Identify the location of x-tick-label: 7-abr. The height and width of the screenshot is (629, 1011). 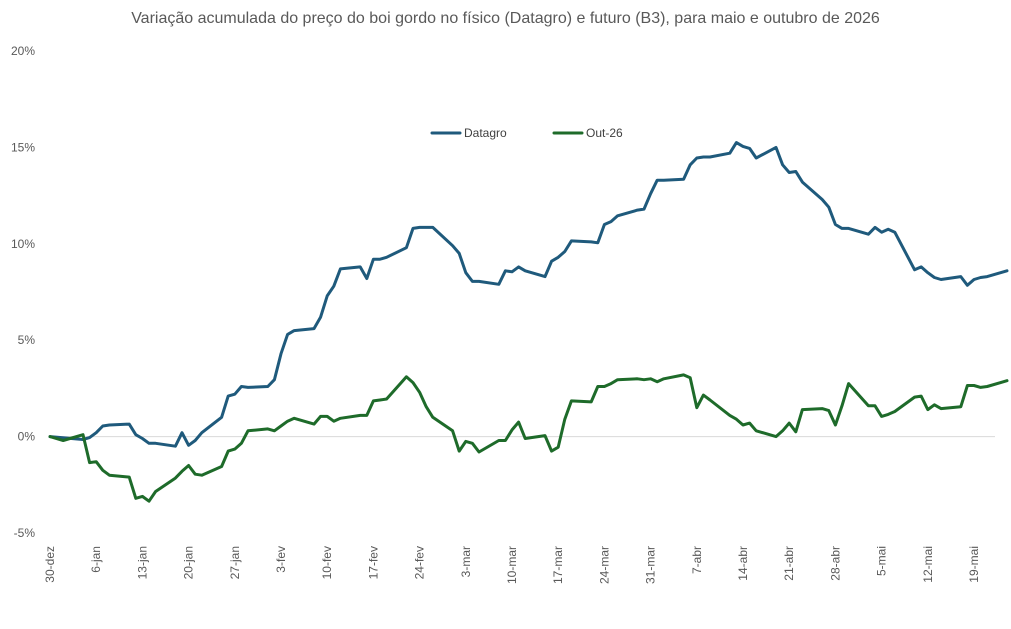
(697, 560).